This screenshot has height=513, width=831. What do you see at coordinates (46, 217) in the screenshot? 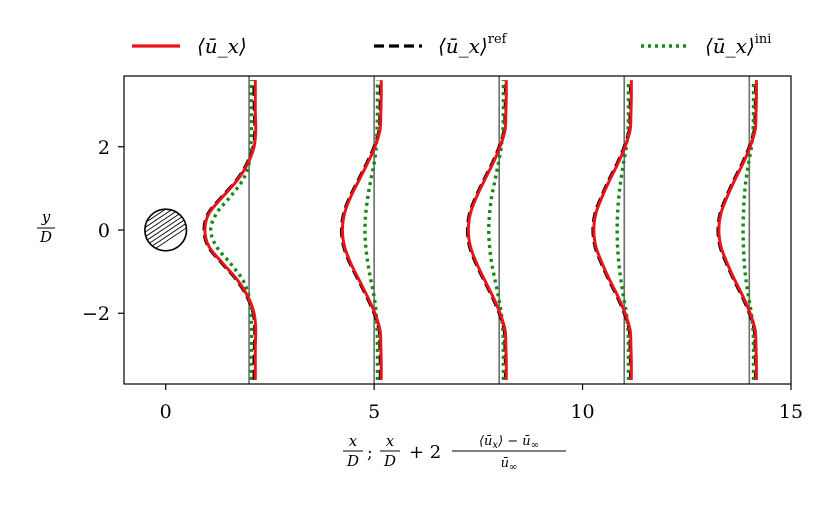
I see `y-axis-label-num: y` at bounding box center [46, 217].